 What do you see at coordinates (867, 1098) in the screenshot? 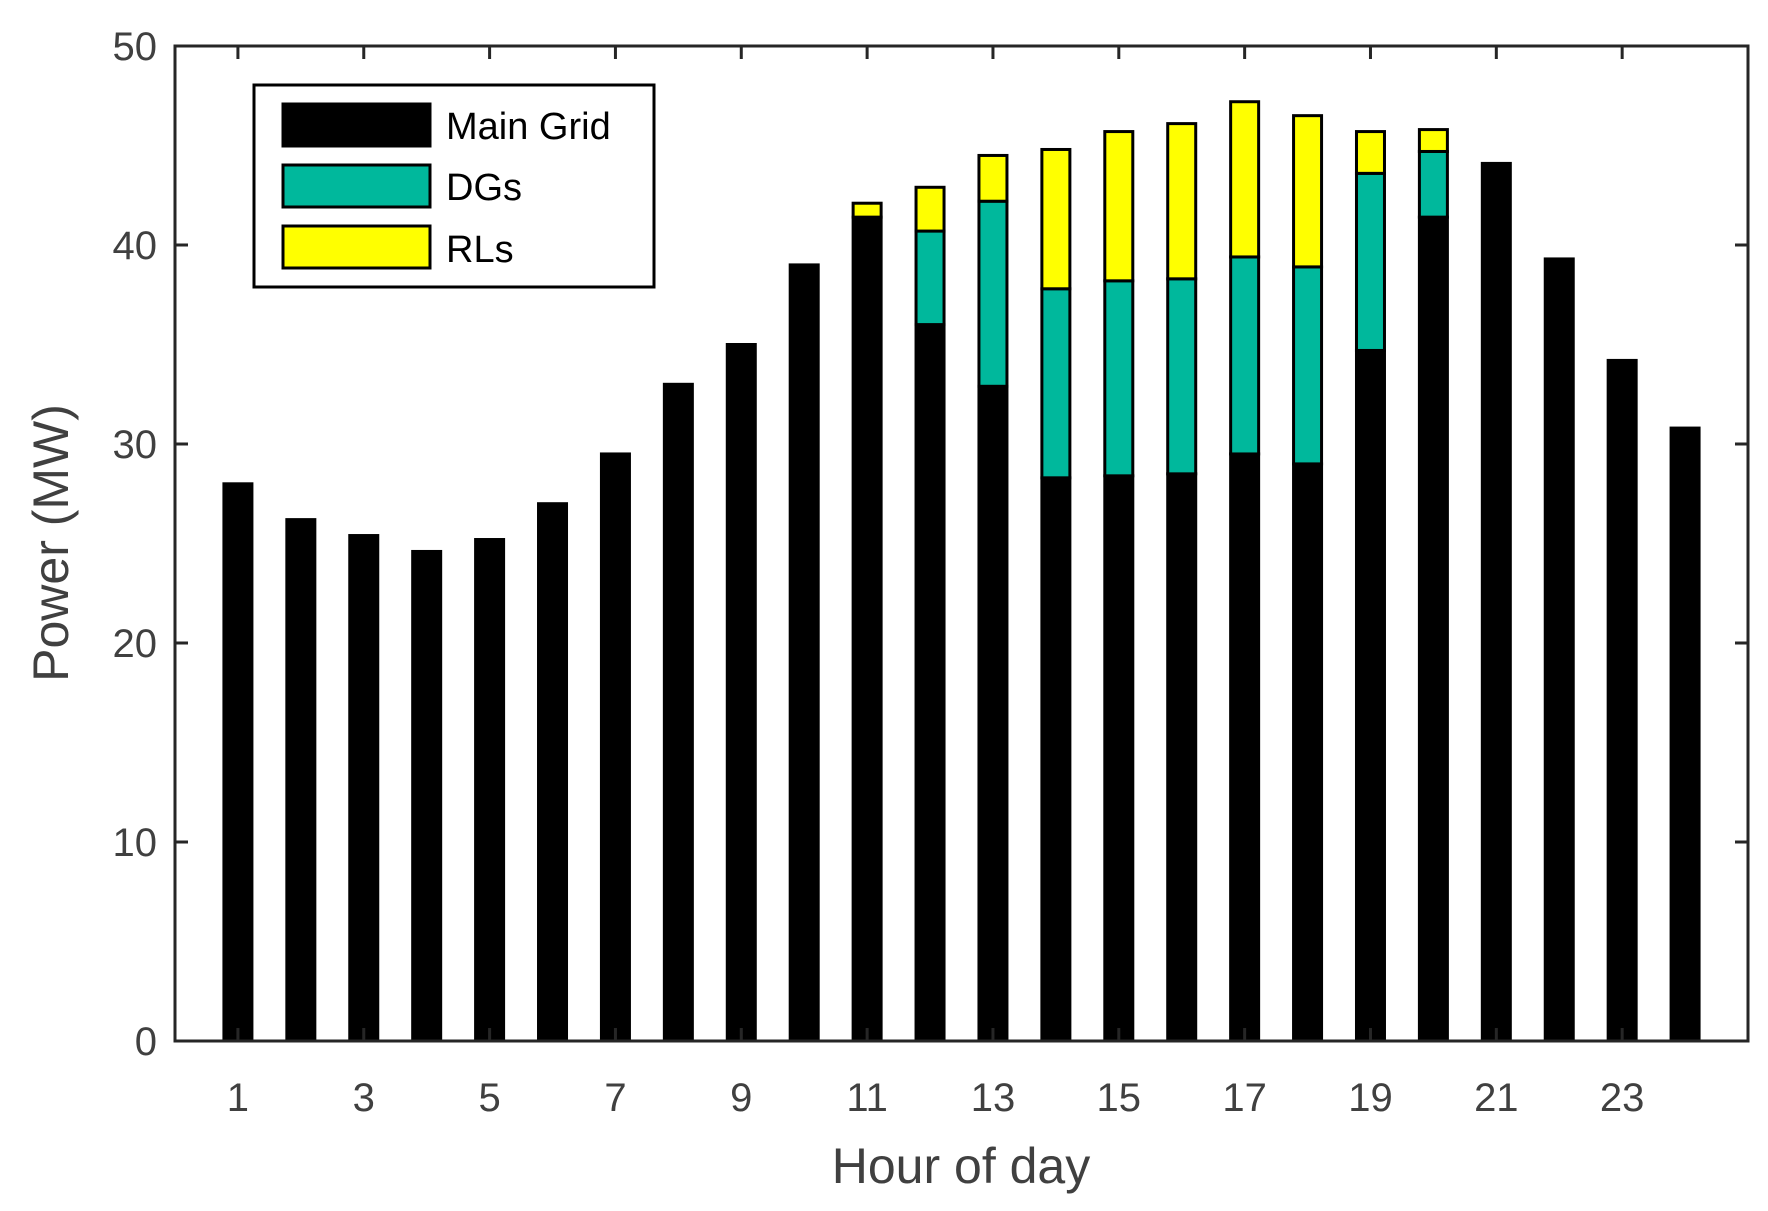
I see `x-tick-label: 11` at bounding box center [867, 1098].